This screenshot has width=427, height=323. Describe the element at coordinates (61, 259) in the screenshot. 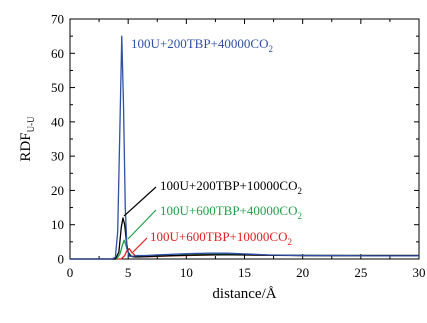

I see `y-tick-label: 0` at that location.